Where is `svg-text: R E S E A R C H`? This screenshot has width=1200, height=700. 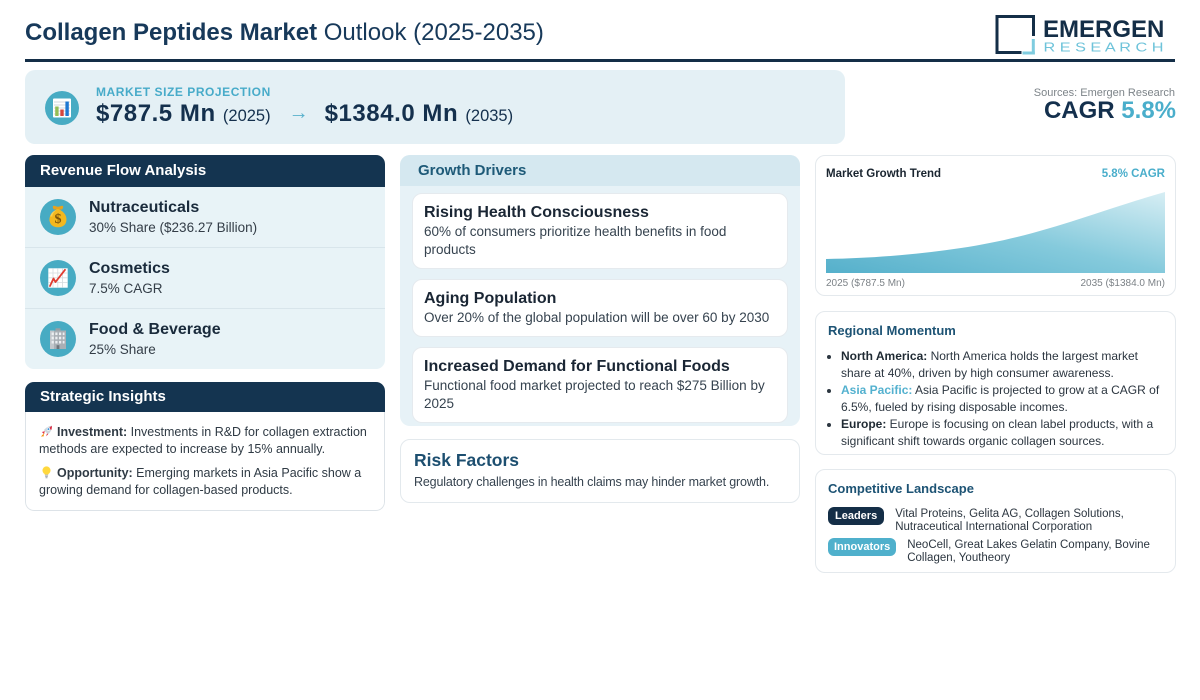
svg-text: R E S E A R C H is located at coordinates (1104, 47).